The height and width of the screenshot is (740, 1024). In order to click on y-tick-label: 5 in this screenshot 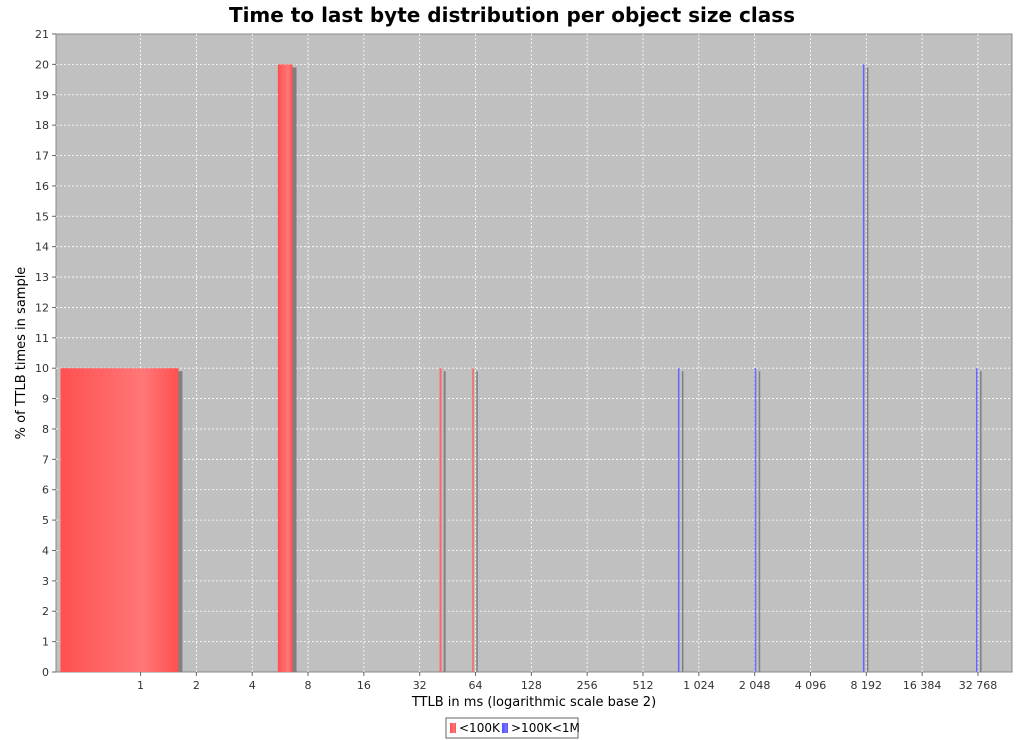, I will do `click(45, 520)`.